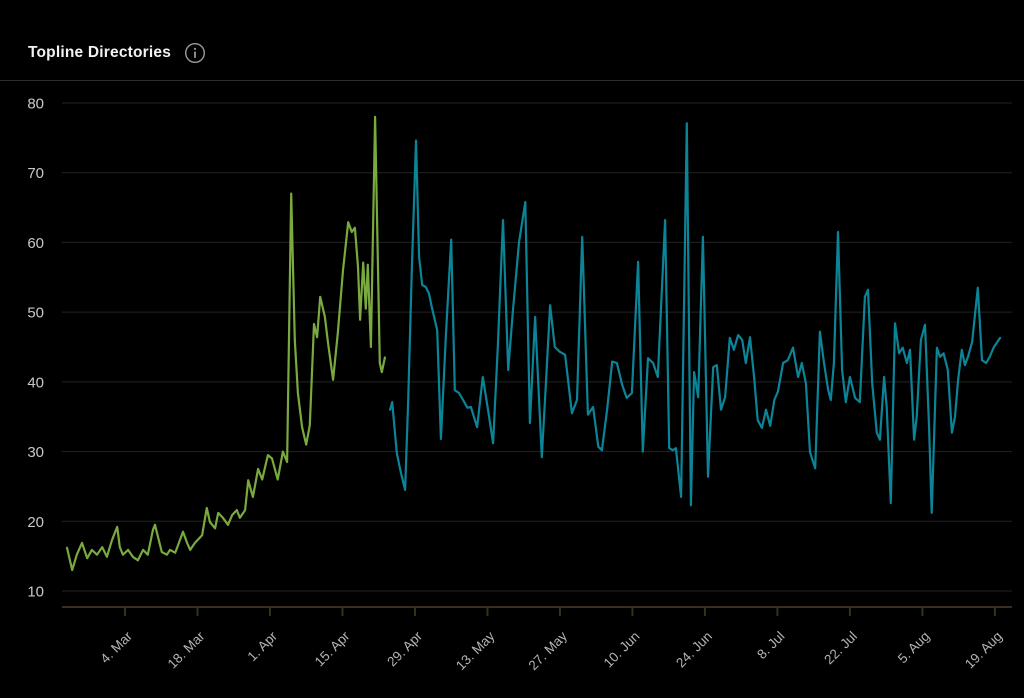 This screenshot has height=698, width=1024. What do you see at coordinates (694, 650) in the screenshot?
I see `x-axis-tick-label: 24. Jun` at bounding box center [694, 650].